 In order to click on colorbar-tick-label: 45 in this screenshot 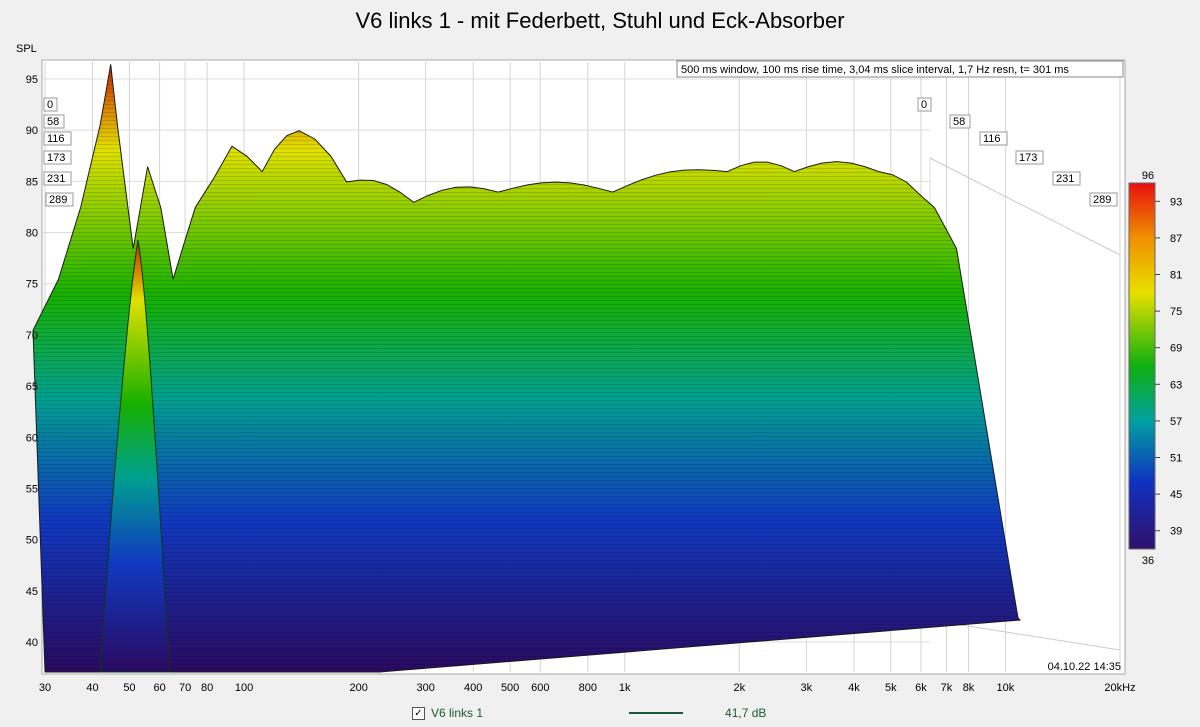, I will do `click(1176, 495)`.